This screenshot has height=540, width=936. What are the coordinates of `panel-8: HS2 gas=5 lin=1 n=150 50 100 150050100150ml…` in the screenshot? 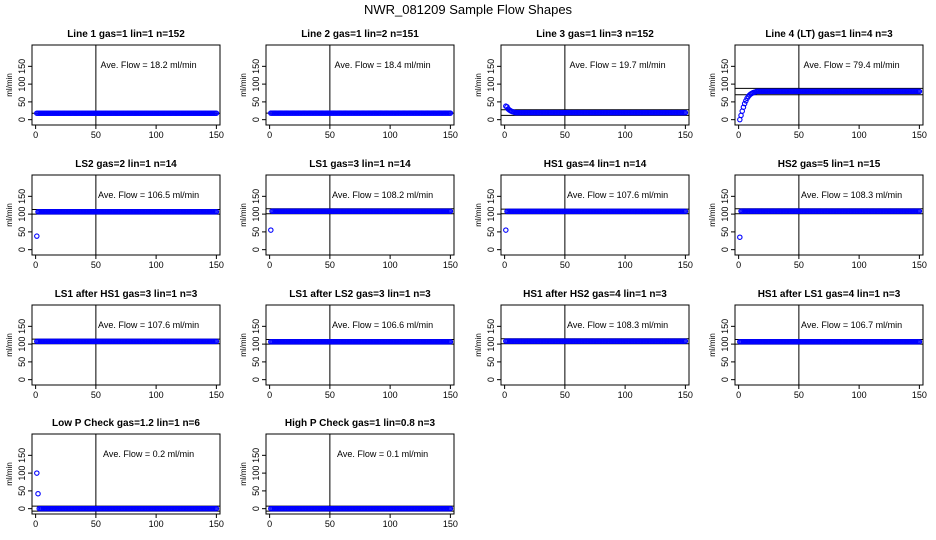 It's located at (817, 214).